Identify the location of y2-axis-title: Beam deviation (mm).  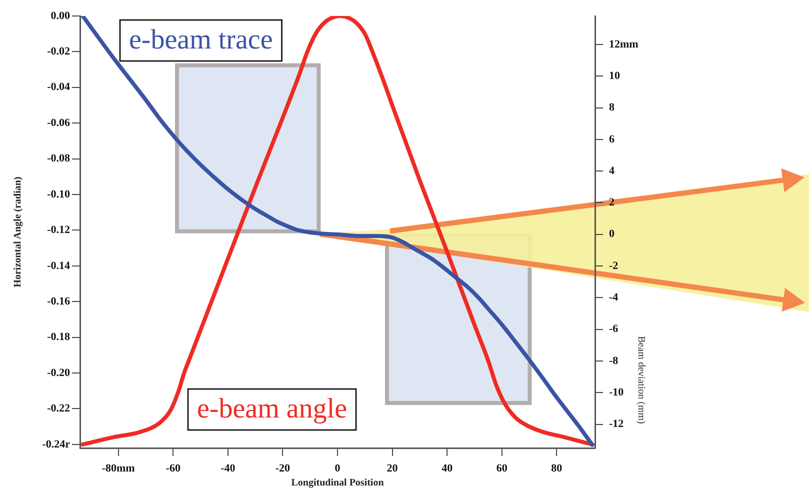
(640, 380).